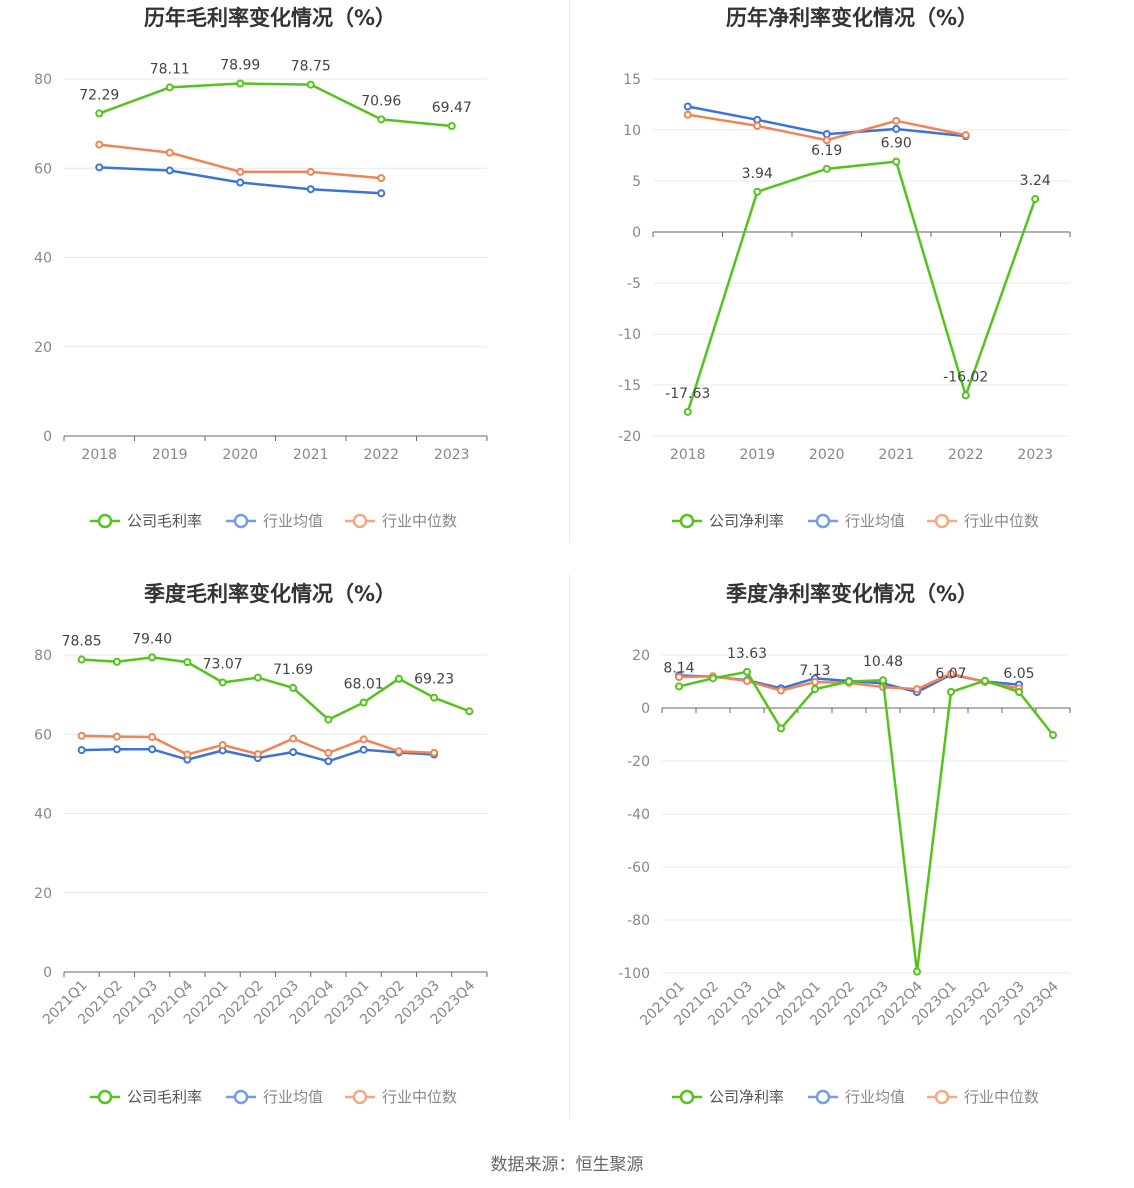 This screenshot has height=1188, width=1134. Describe the element at coordinates (636, 233) in the screenshot. I see `y-tick-label: 0` at that location.